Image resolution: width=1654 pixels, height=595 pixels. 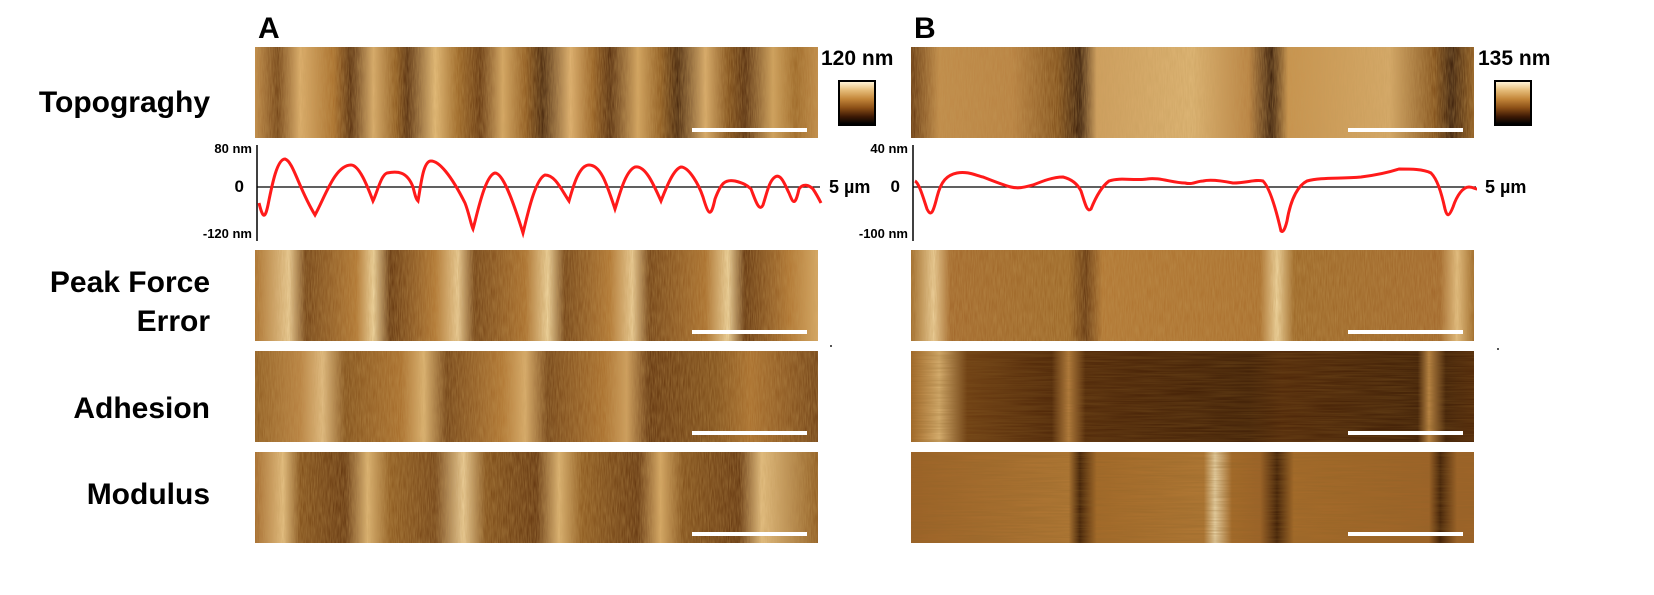 I want to click on colorbar-a-icon, so click(x=857, y=103).